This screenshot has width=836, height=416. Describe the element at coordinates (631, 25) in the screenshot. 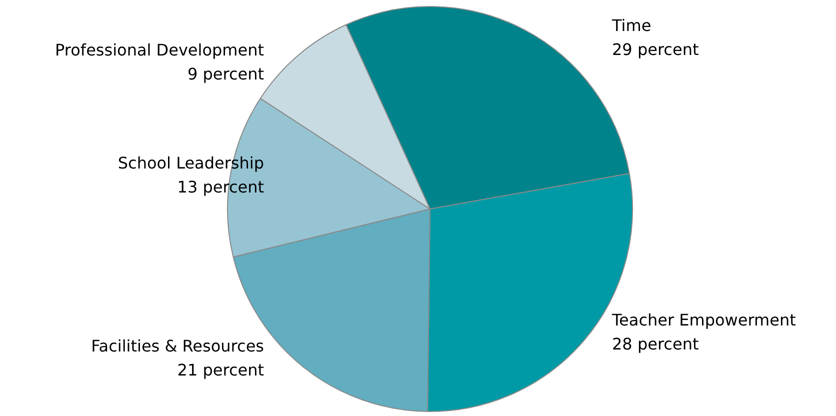

I see `slice-label: Time` at that location.